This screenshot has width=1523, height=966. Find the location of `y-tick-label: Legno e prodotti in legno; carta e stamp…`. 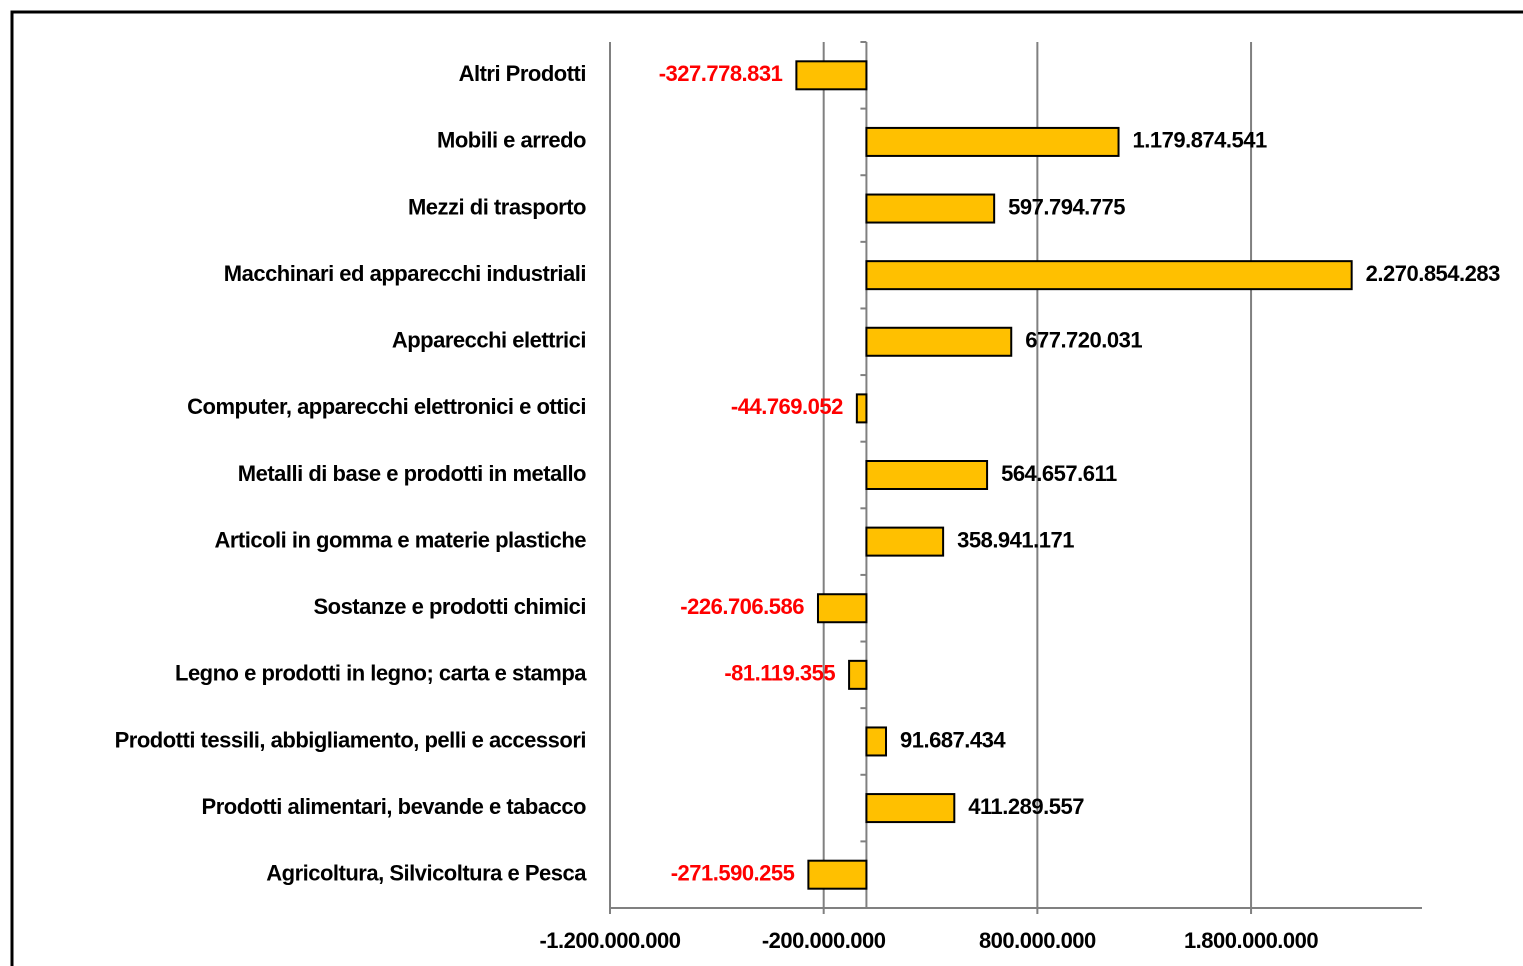

y-tick-label: Legno e prodotti in legno; carta e stamp… is located at coordinates (381, 673).